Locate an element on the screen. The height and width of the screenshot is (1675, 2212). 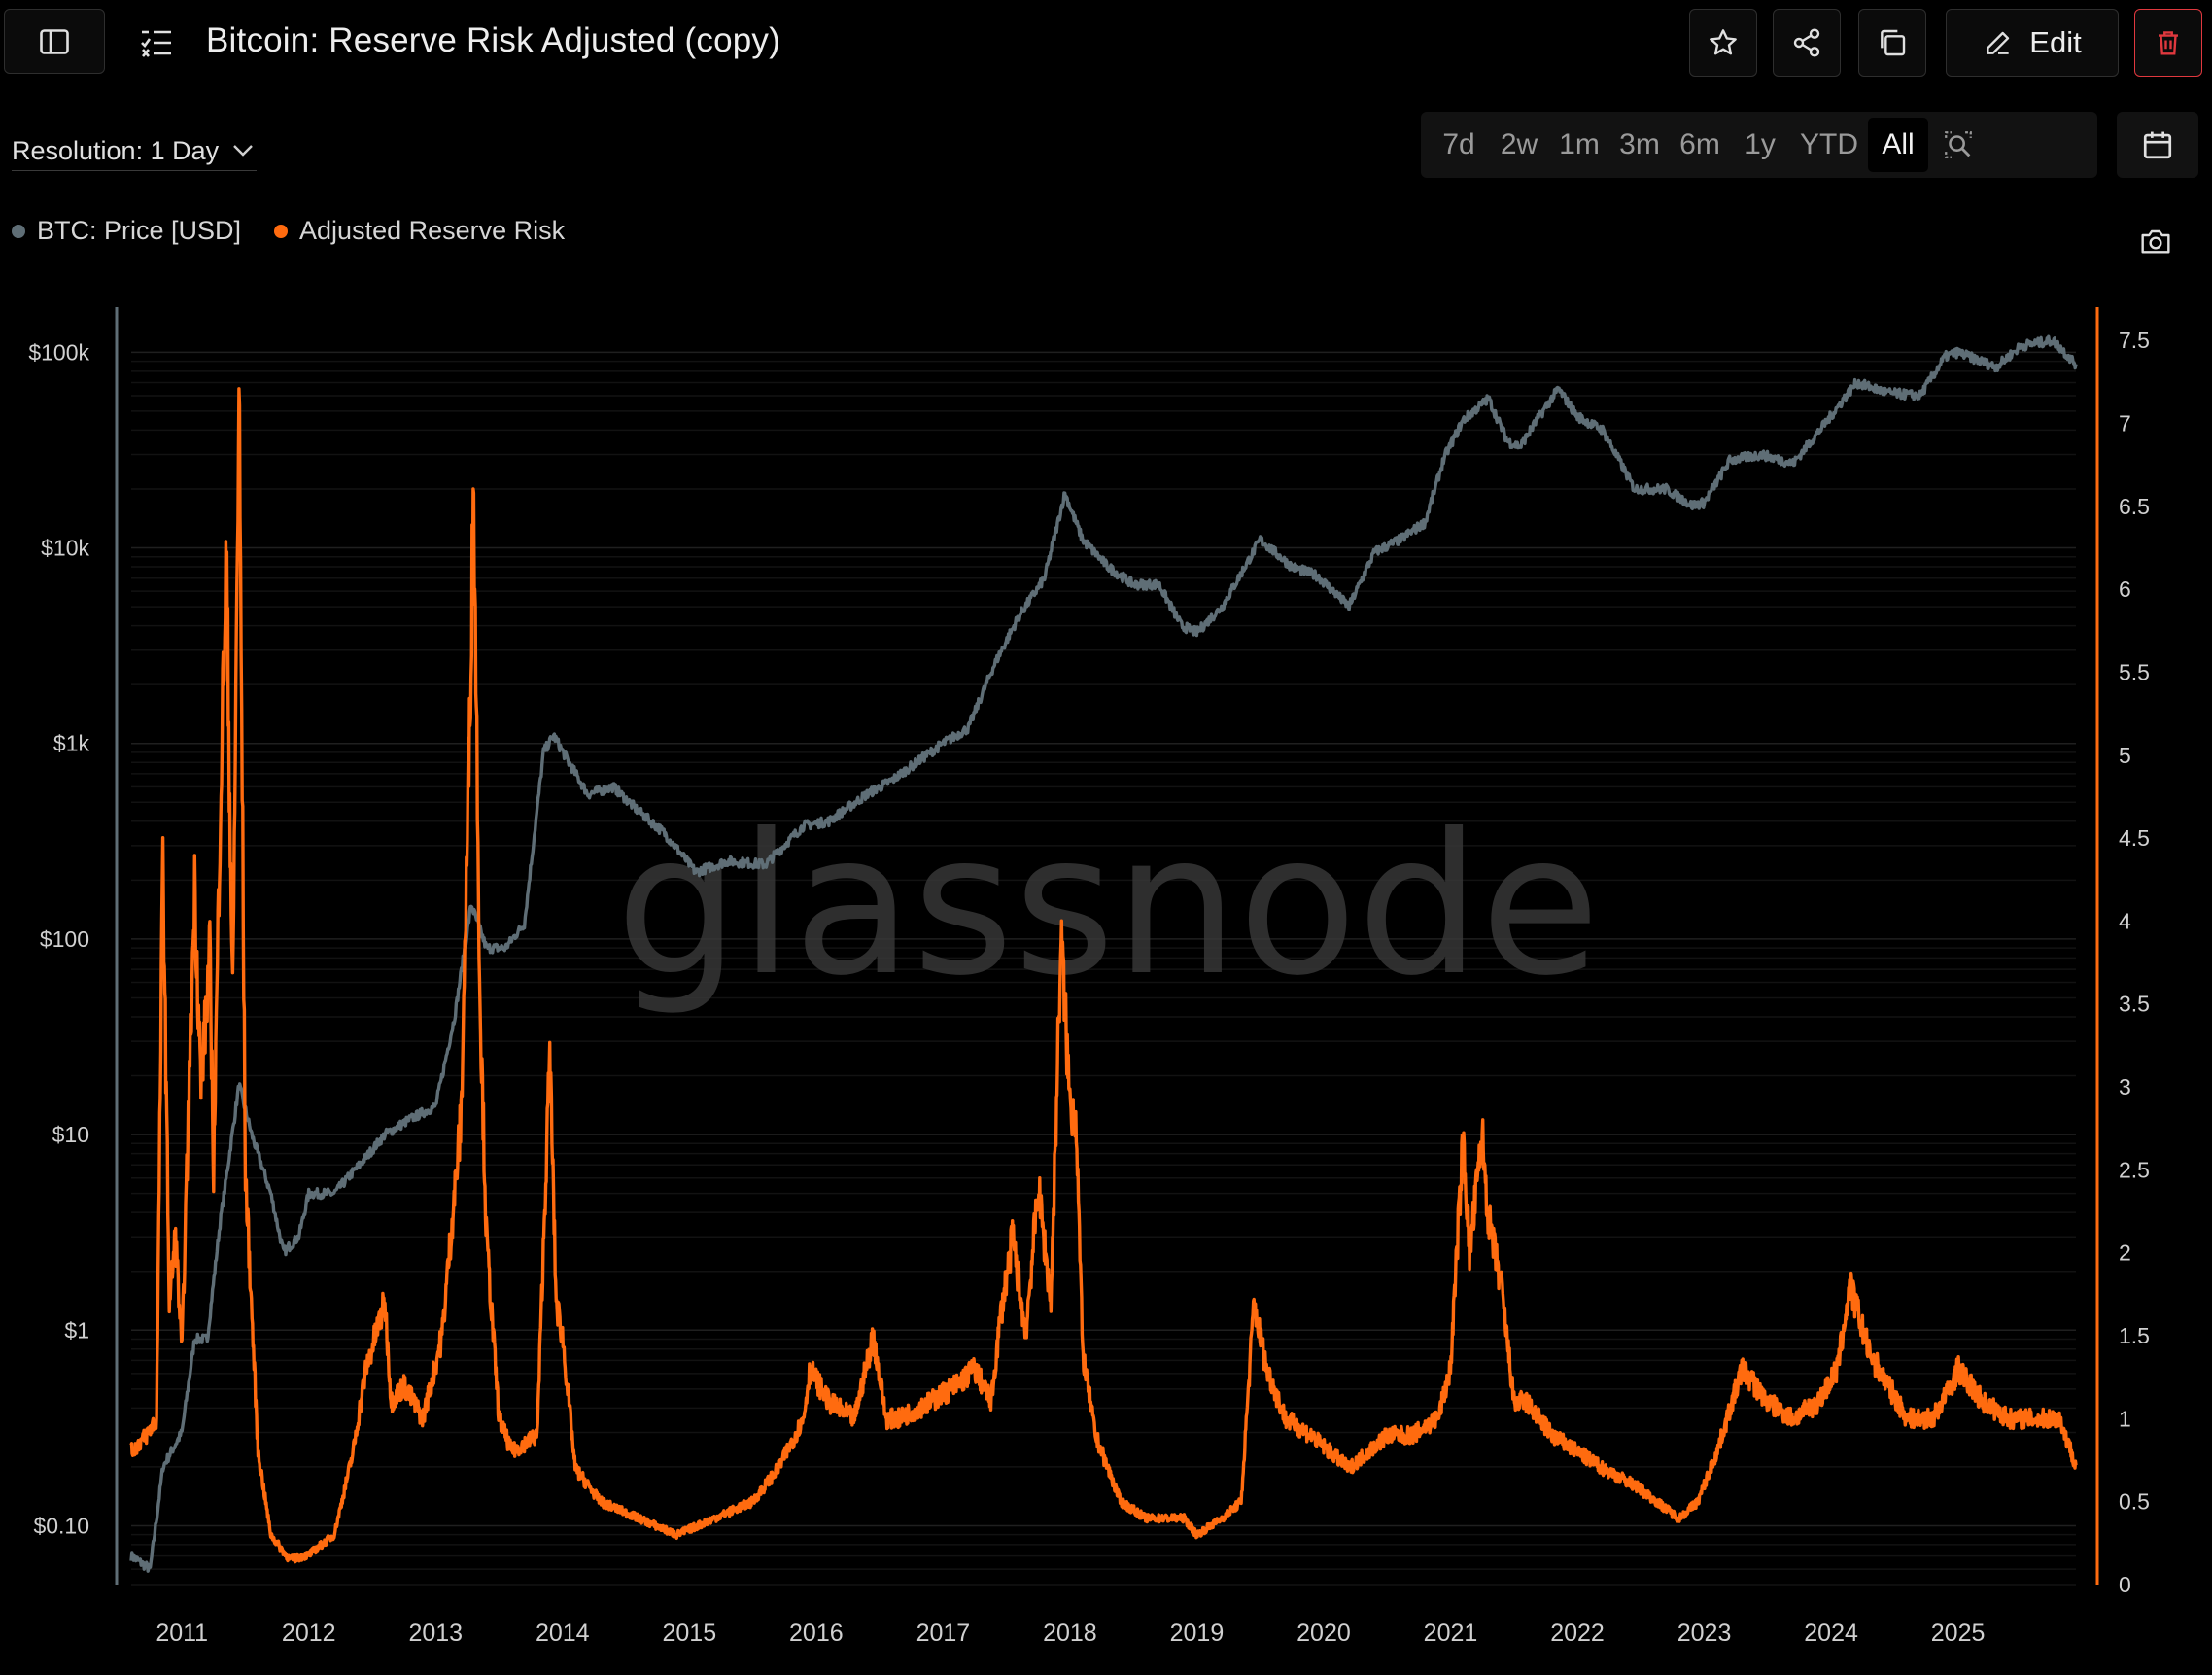
legend-item-risk: Adjusted Reserve Risk is located at coordinates (419, 231).